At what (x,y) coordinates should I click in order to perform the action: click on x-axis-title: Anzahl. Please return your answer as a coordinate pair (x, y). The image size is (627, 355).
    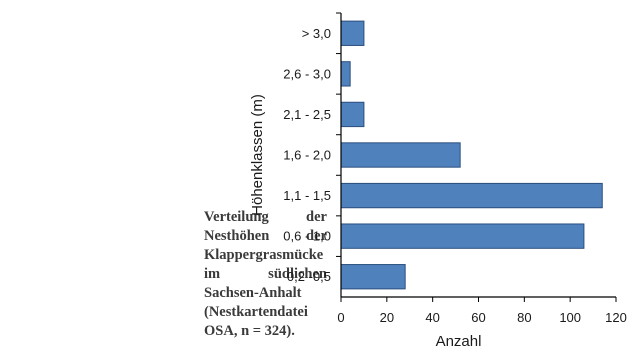
    Looking at the image, I should click on (459, 341).